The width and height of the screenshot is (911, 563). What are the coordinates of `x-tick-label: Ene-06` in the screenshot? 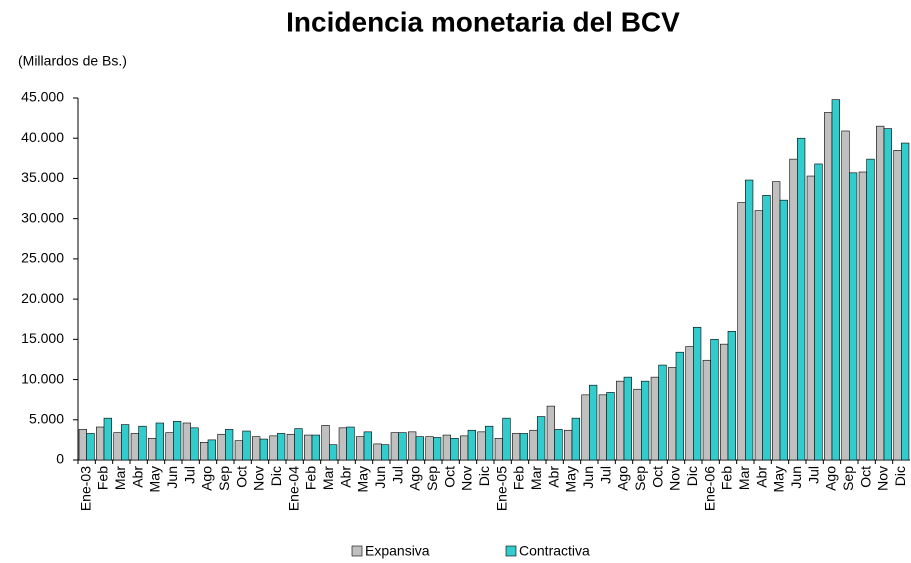 It's located at (709, 488).